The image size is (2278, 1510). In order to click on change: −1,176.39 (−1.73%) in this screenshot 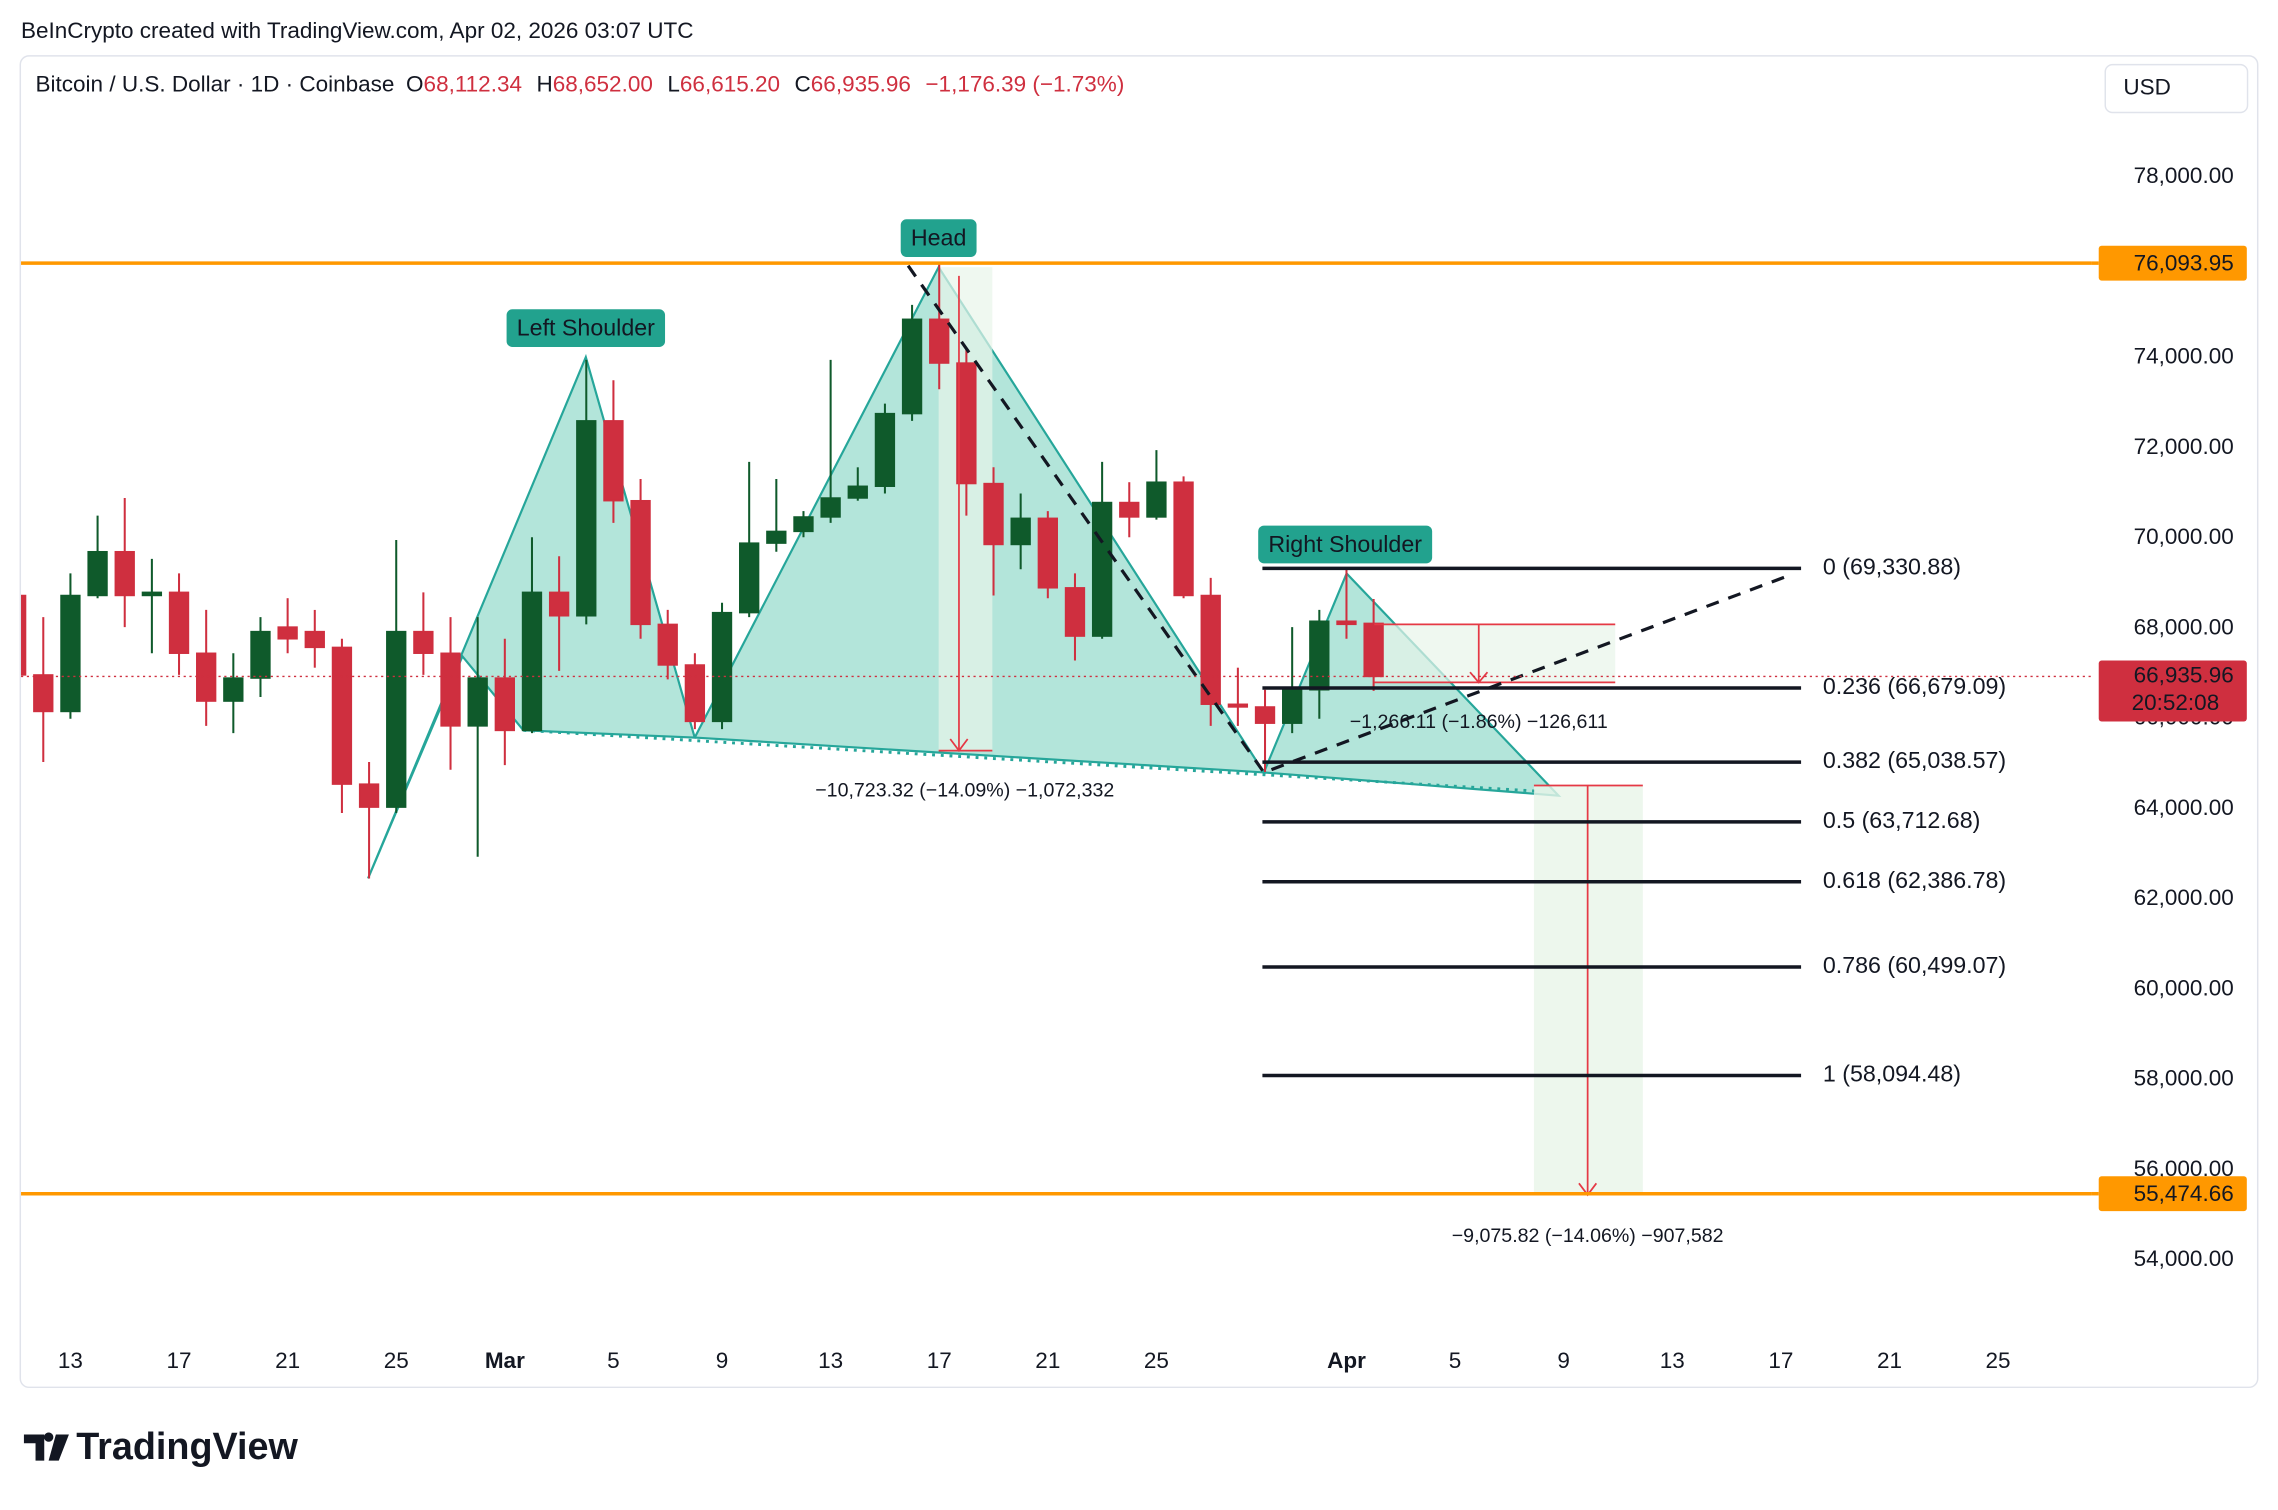, I will do `click(1024, 84)`.